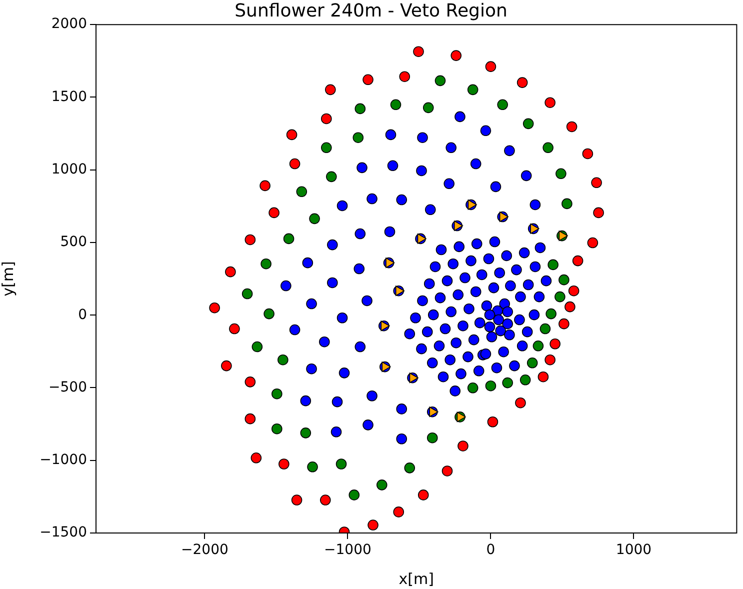  What do you see at coordinates (67, 387) in the screenshot?
I see `y-tick-label: −500` at bounding box center [67, 387].